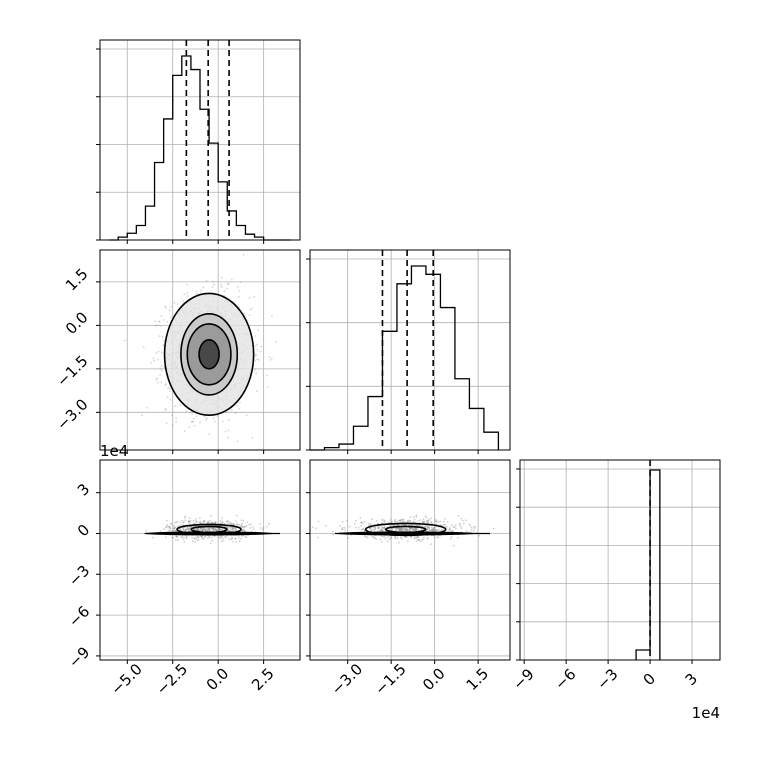 Image resolution: width=760 pixels, height=760 pixels. I want to click on y-tick-label: −1.5, so click(72, 371).